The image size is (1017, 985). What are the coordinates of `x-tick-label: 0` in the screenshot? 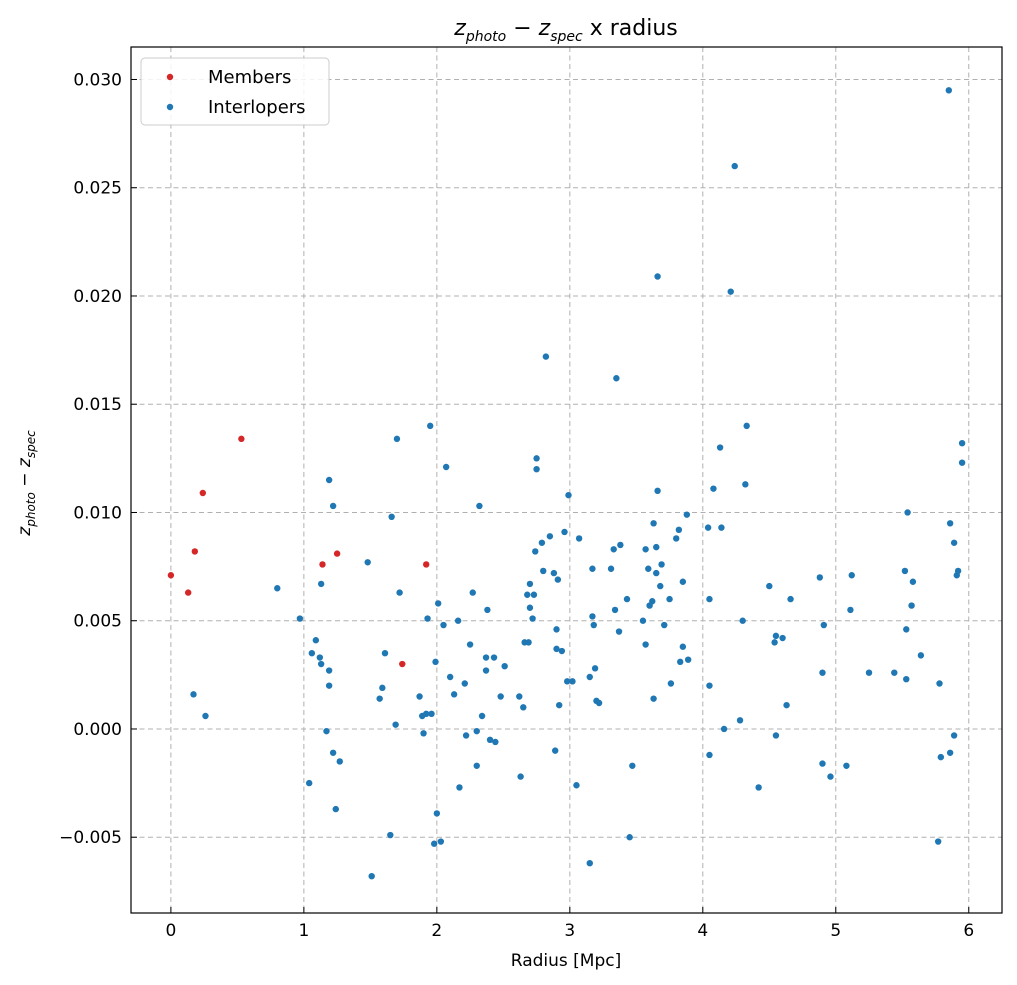 It's located at (170, 931).